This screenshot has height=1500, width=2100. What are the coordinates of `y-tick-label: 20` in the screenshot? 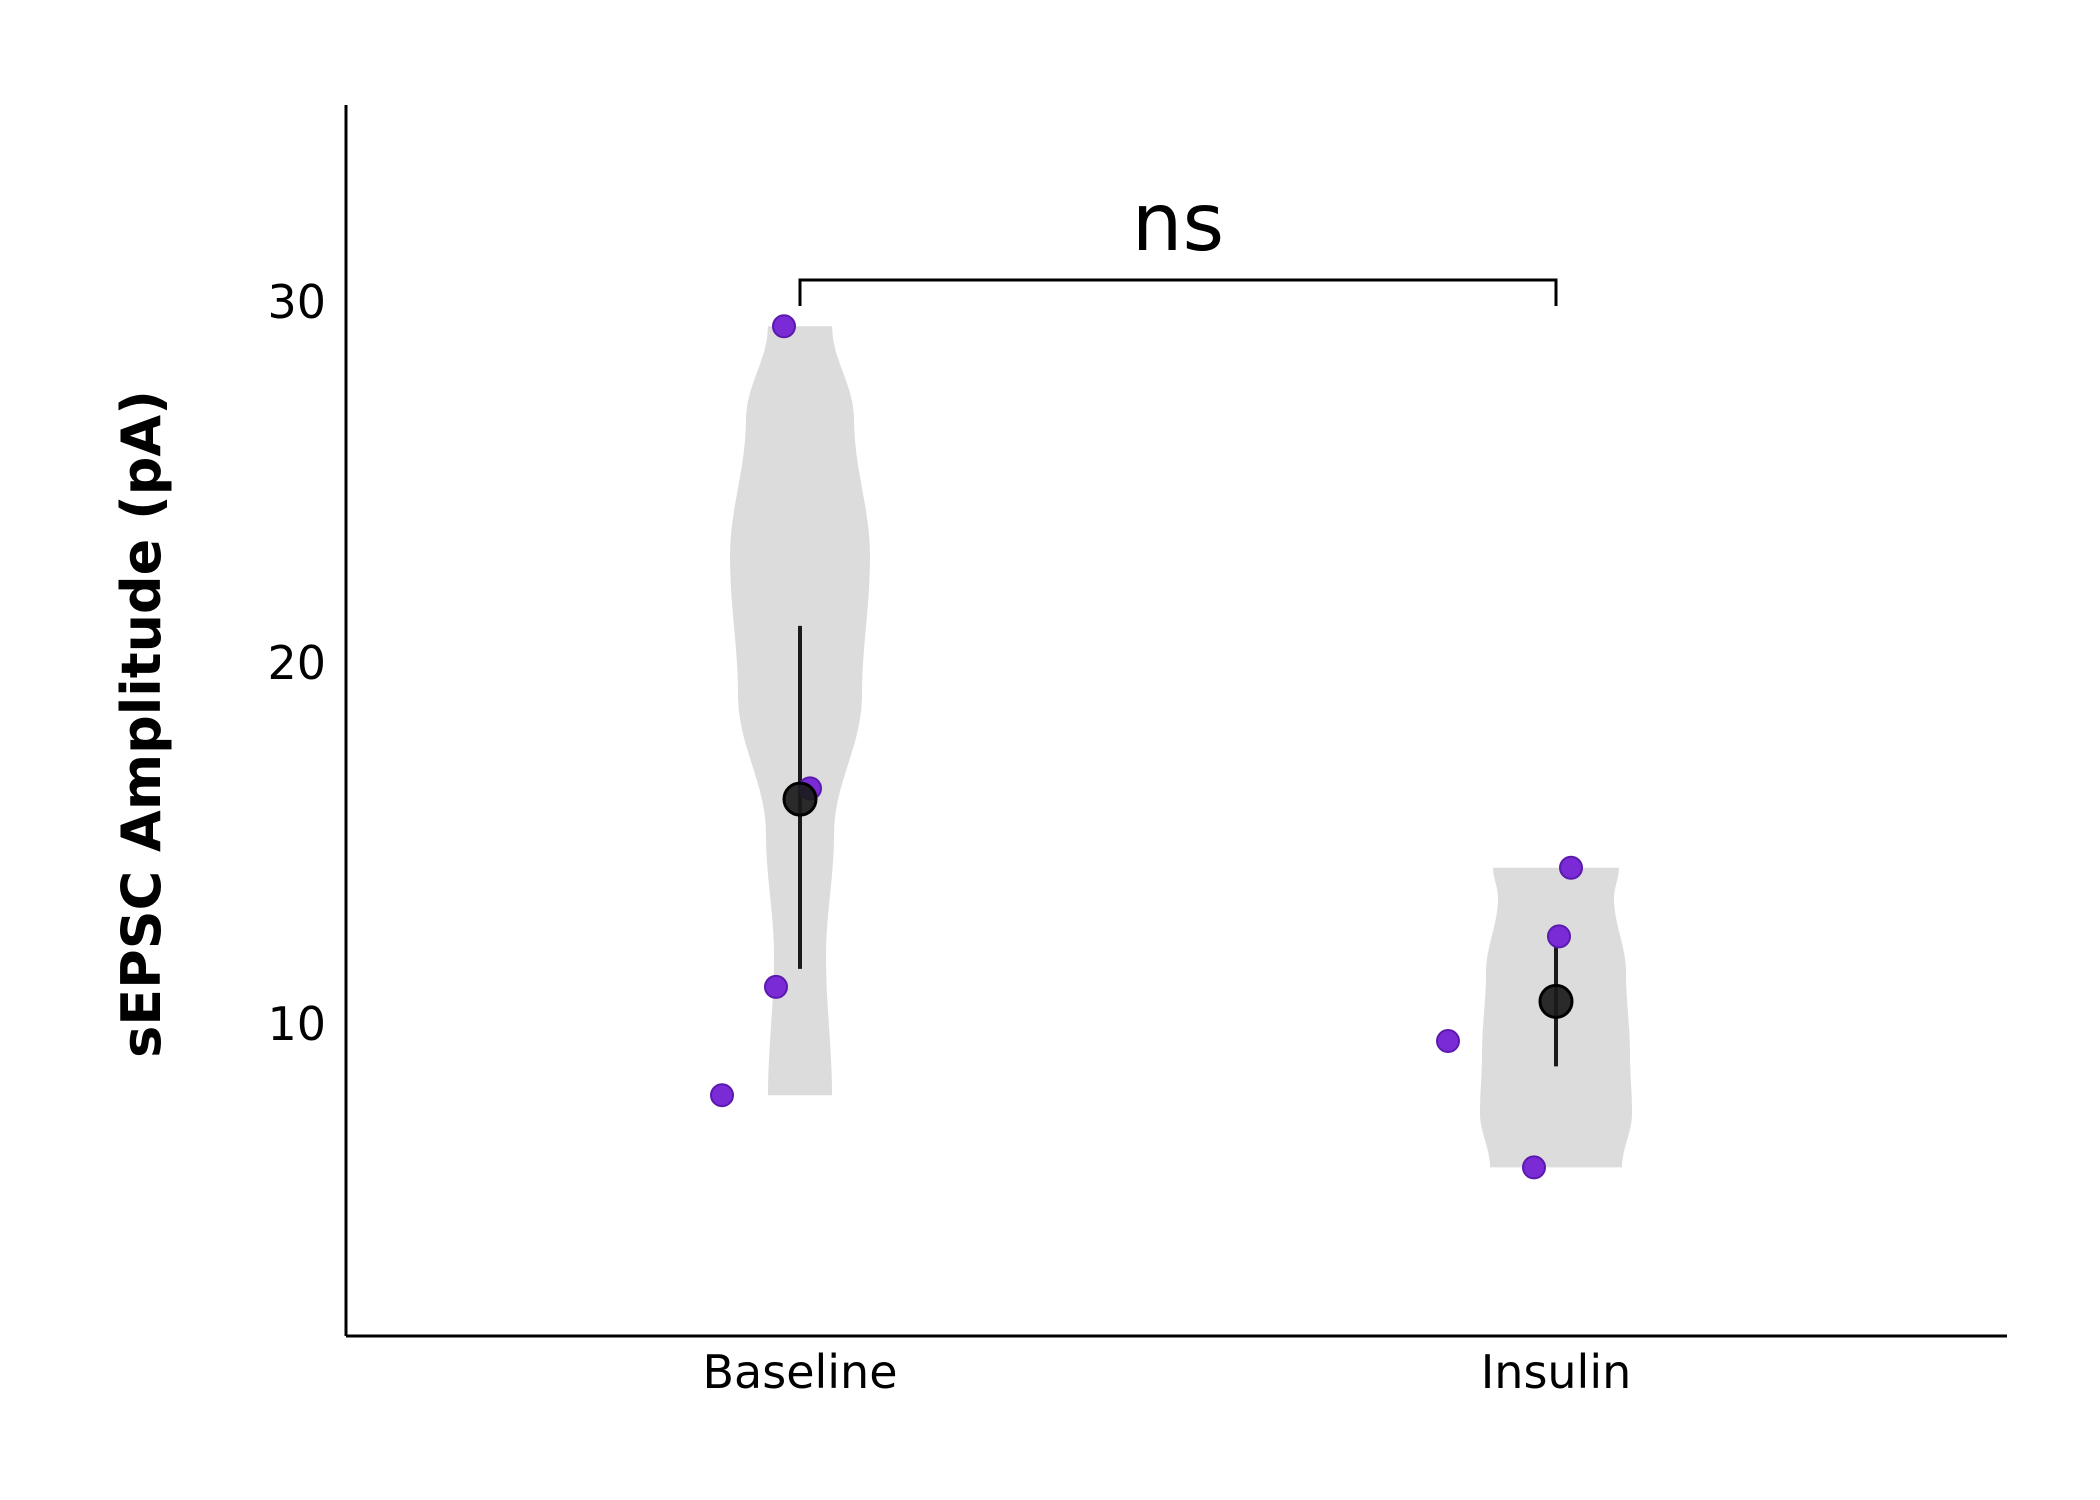 It's located at (296, 663).